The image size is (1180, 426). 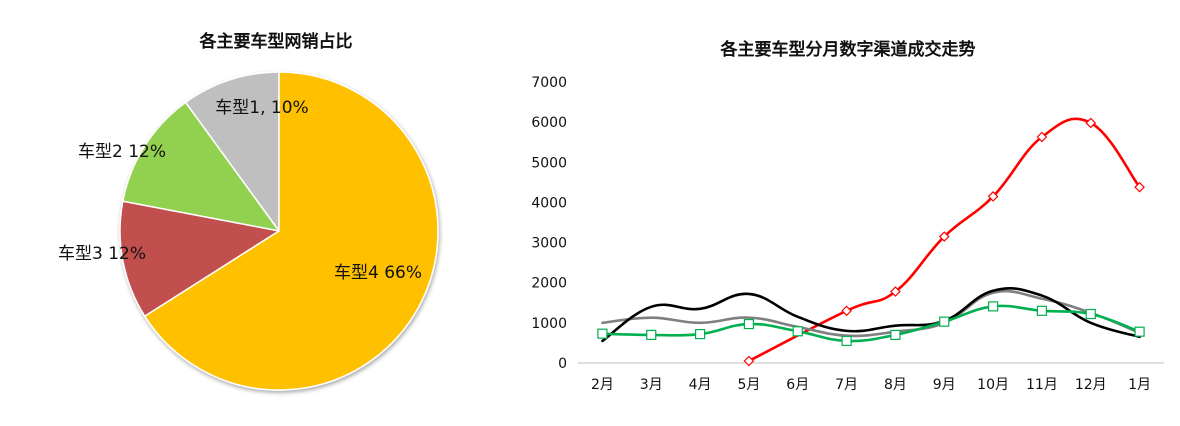 I want to click on y-tick-label: 0, so click(x=562, y=364).